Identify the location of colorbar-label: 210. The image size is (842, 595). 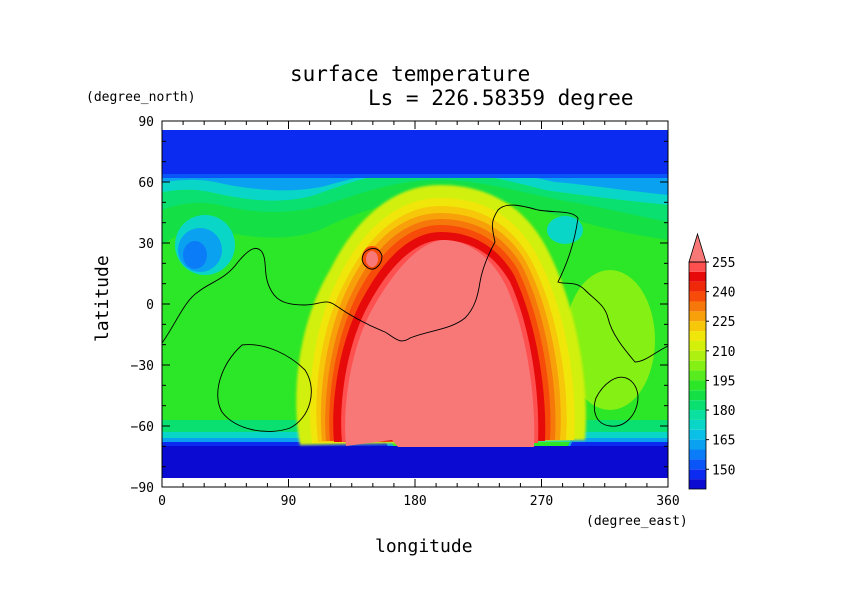
(723, 352).